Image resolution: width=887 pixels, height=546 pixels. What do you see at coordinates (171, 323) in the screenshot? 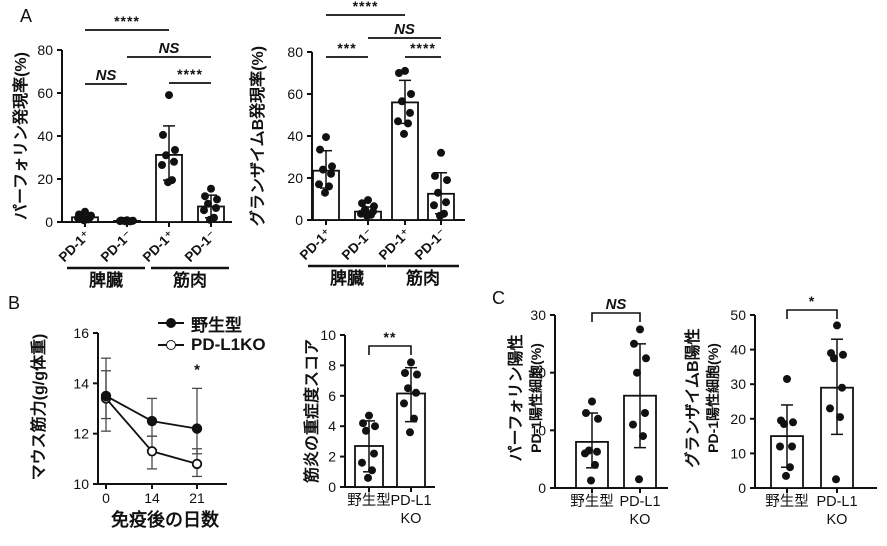
I see `legend-marker-wildtype` at bounding box center [171, 323].